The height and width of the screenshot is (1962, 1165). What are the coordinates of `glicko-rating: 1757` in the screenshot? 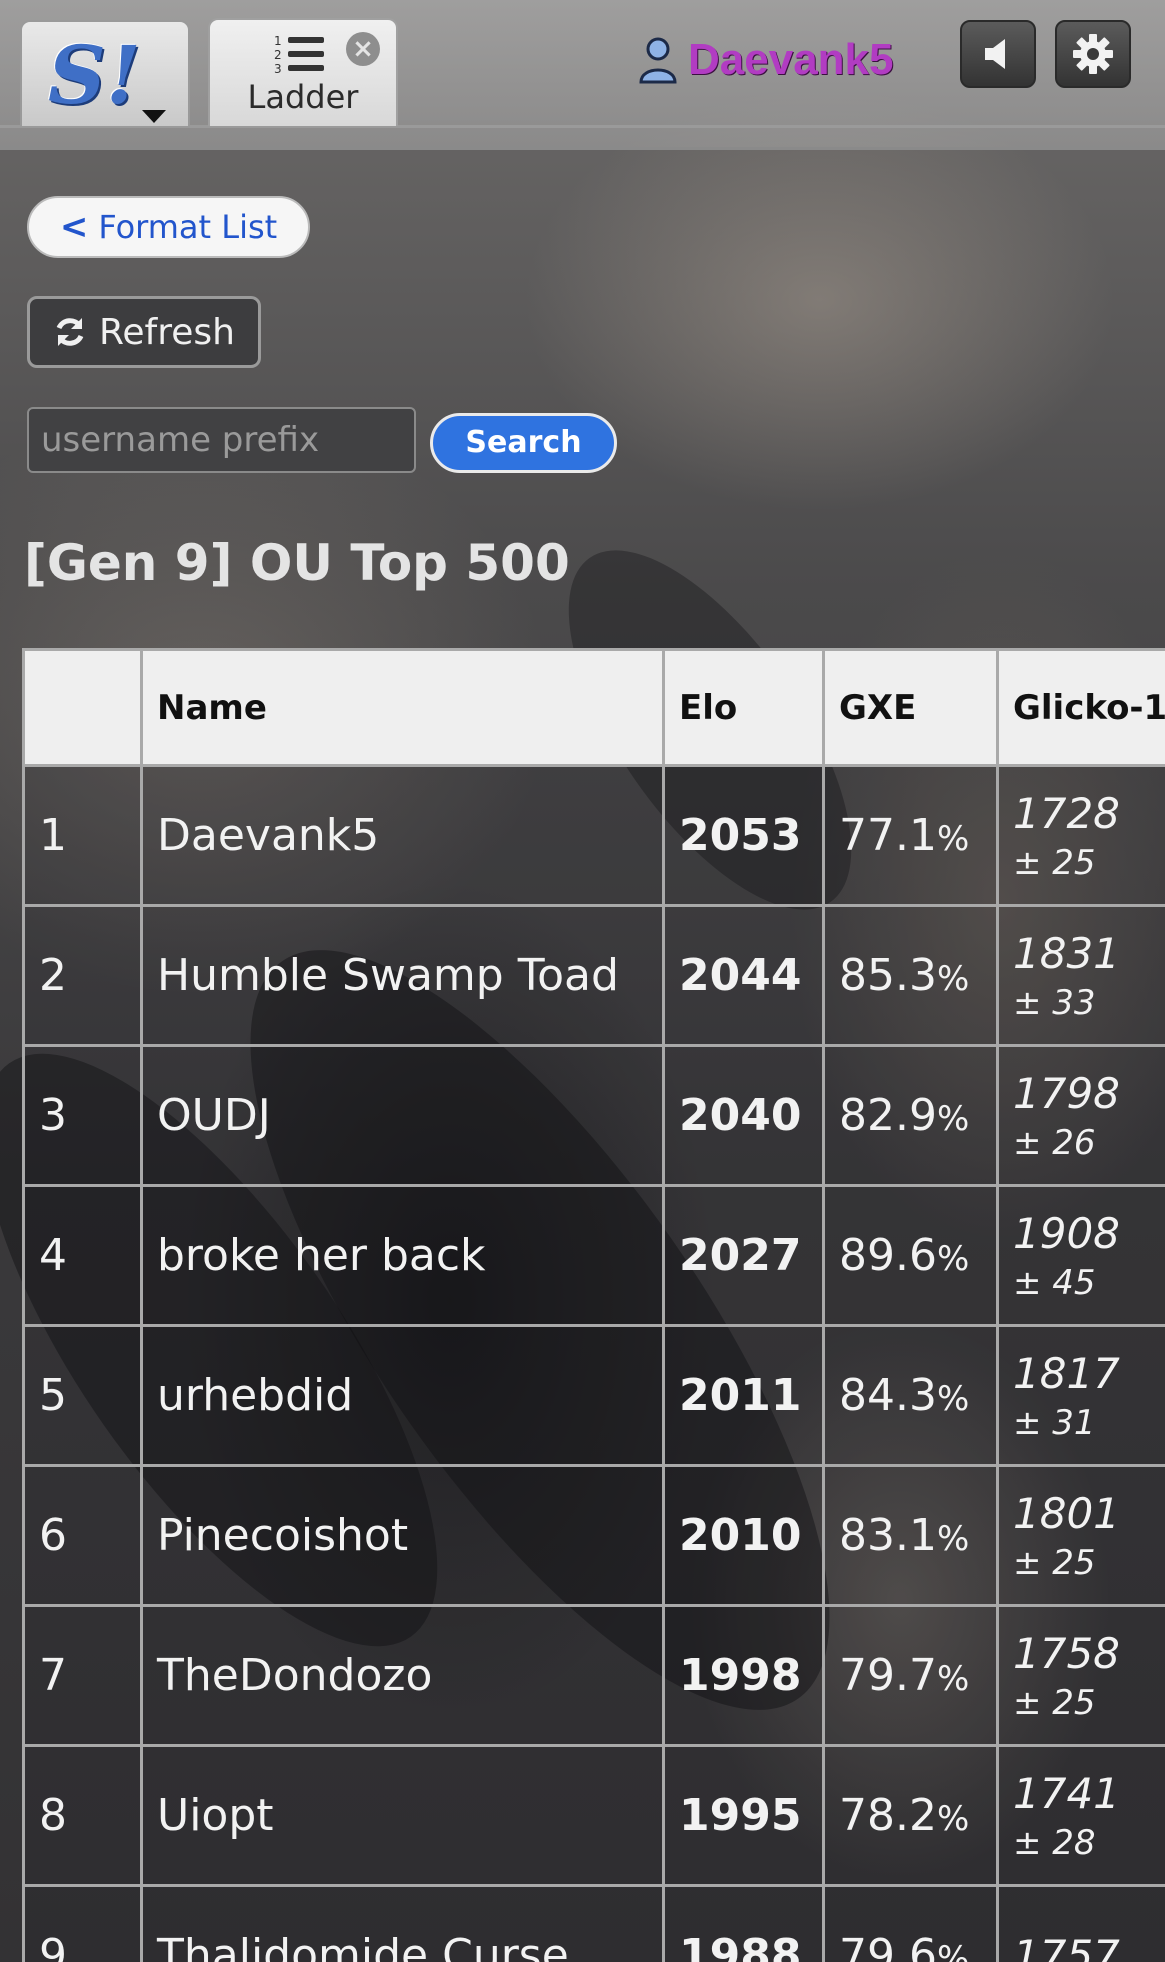 It's located at (1066, 1946).